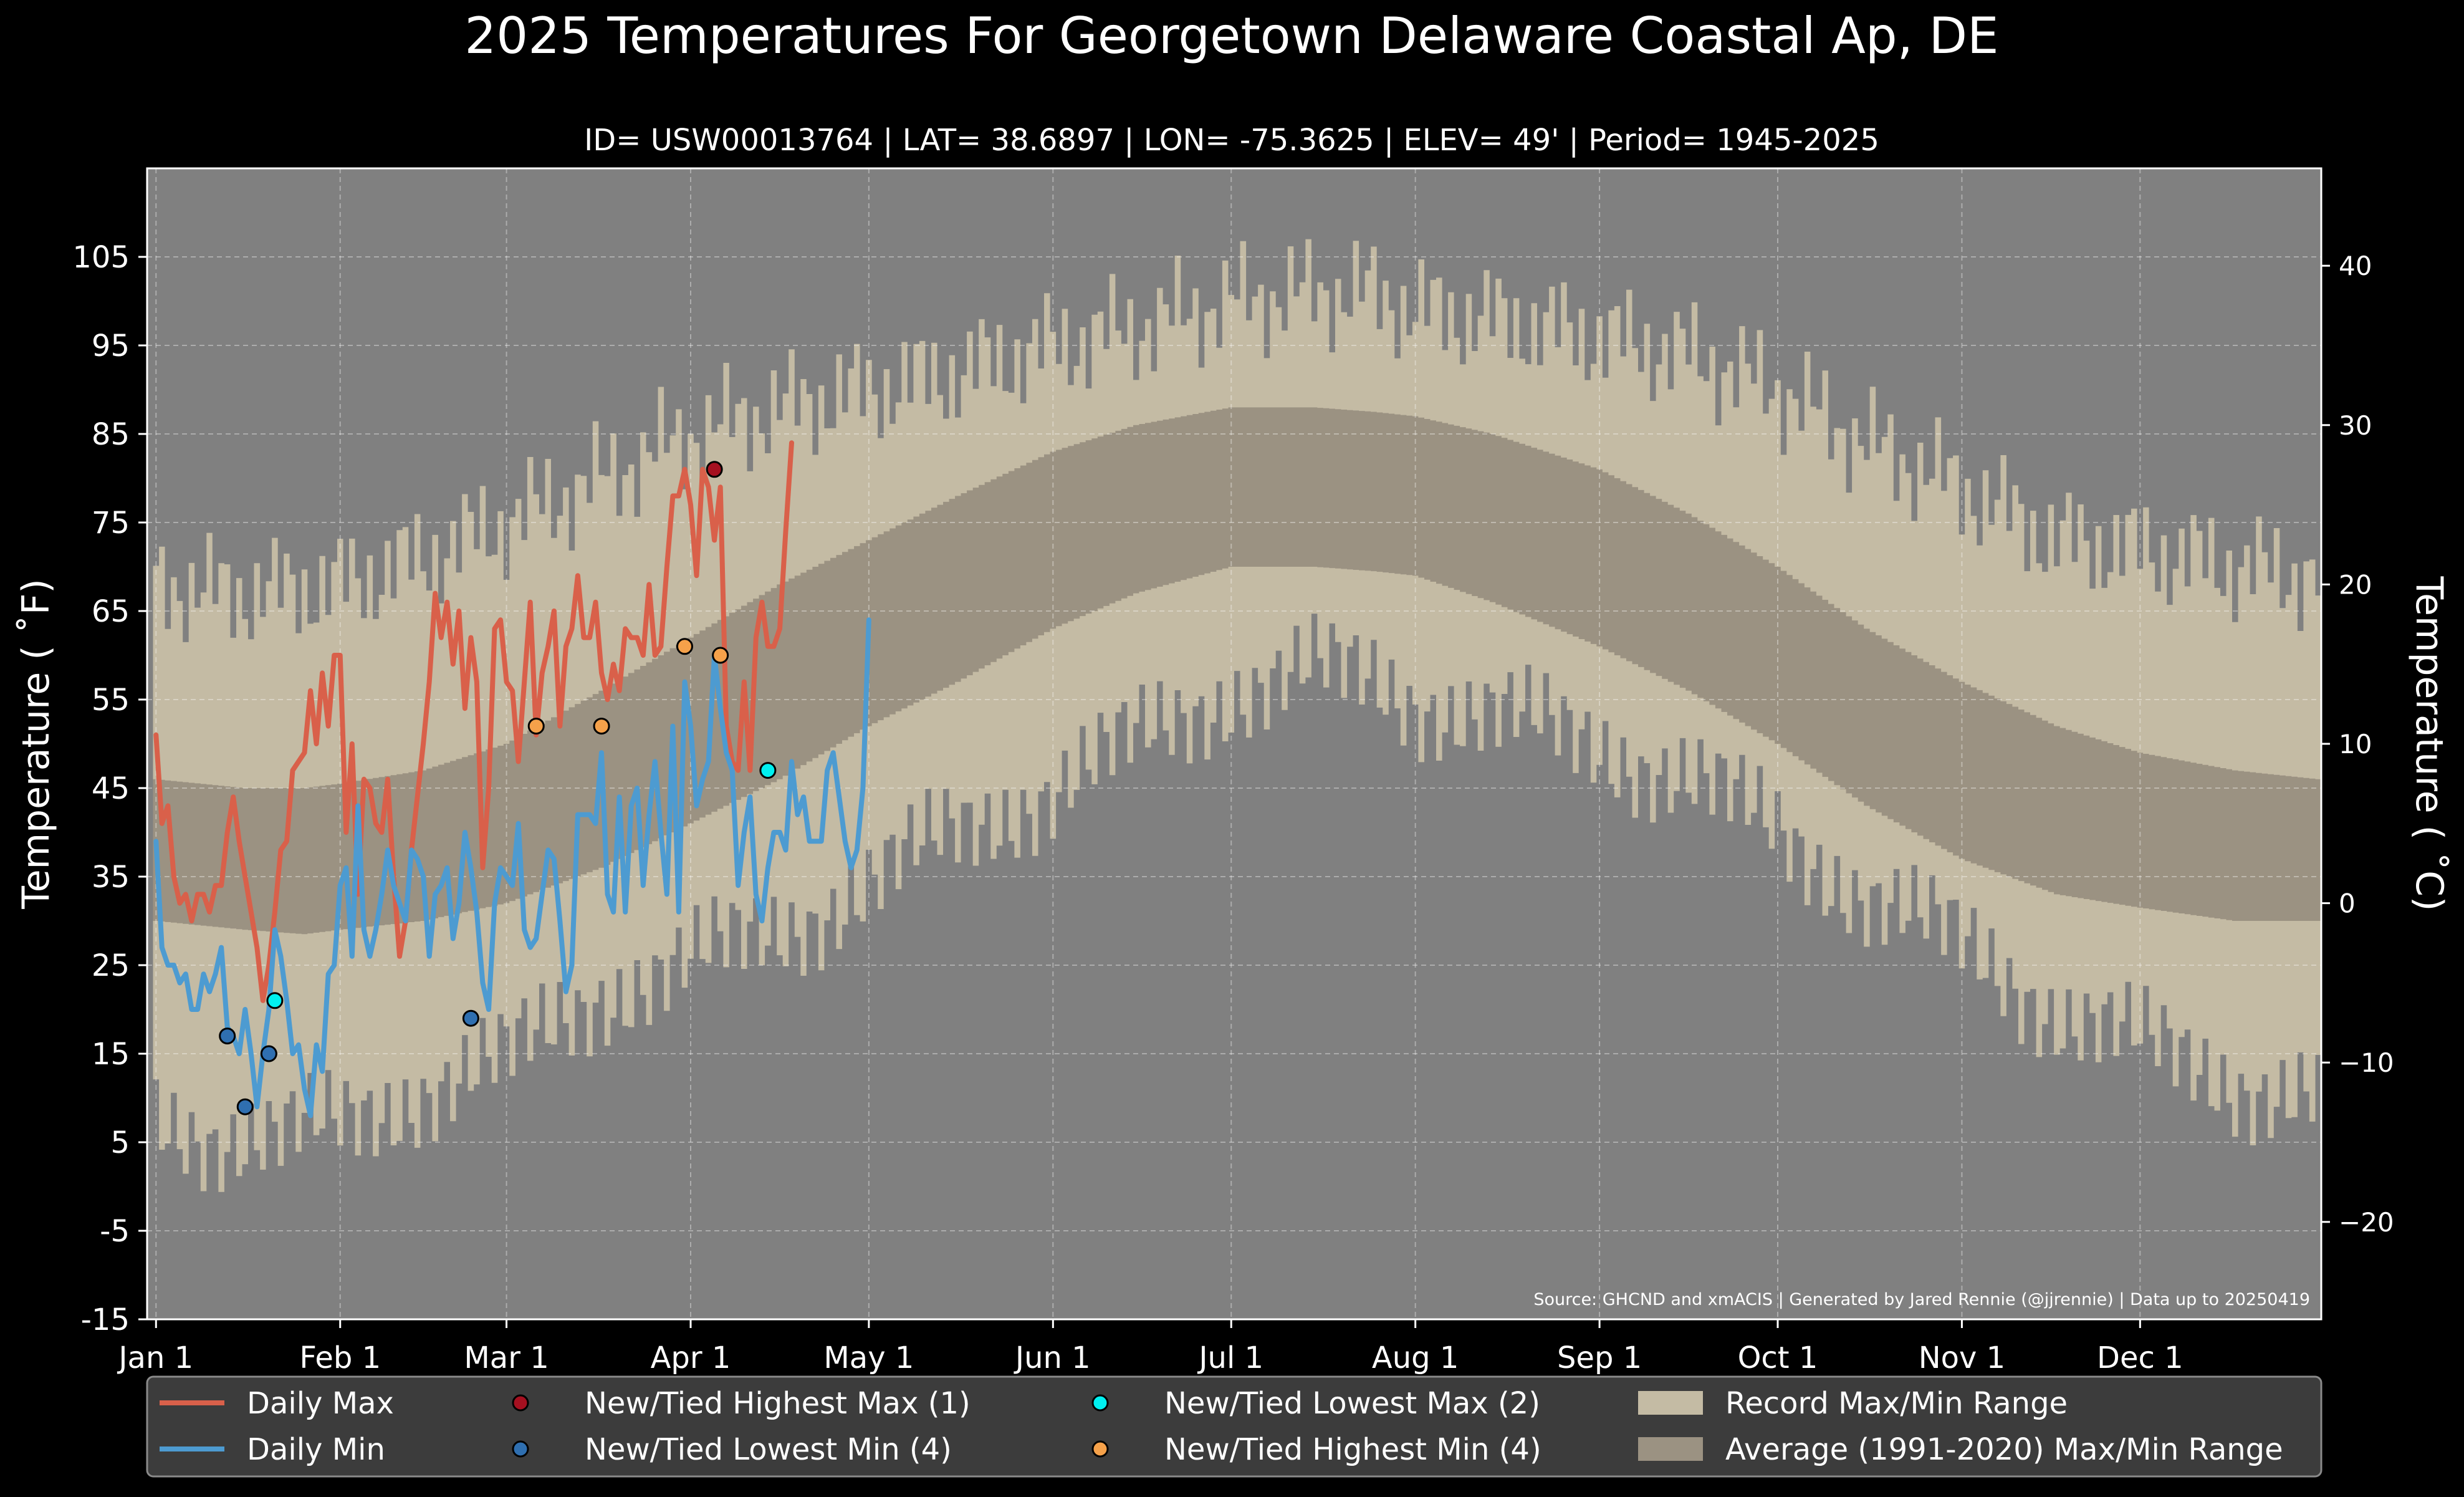 The width and height of the screenshot is (2464, 1497). I want to click on daily-min-line, so click(512, 868).